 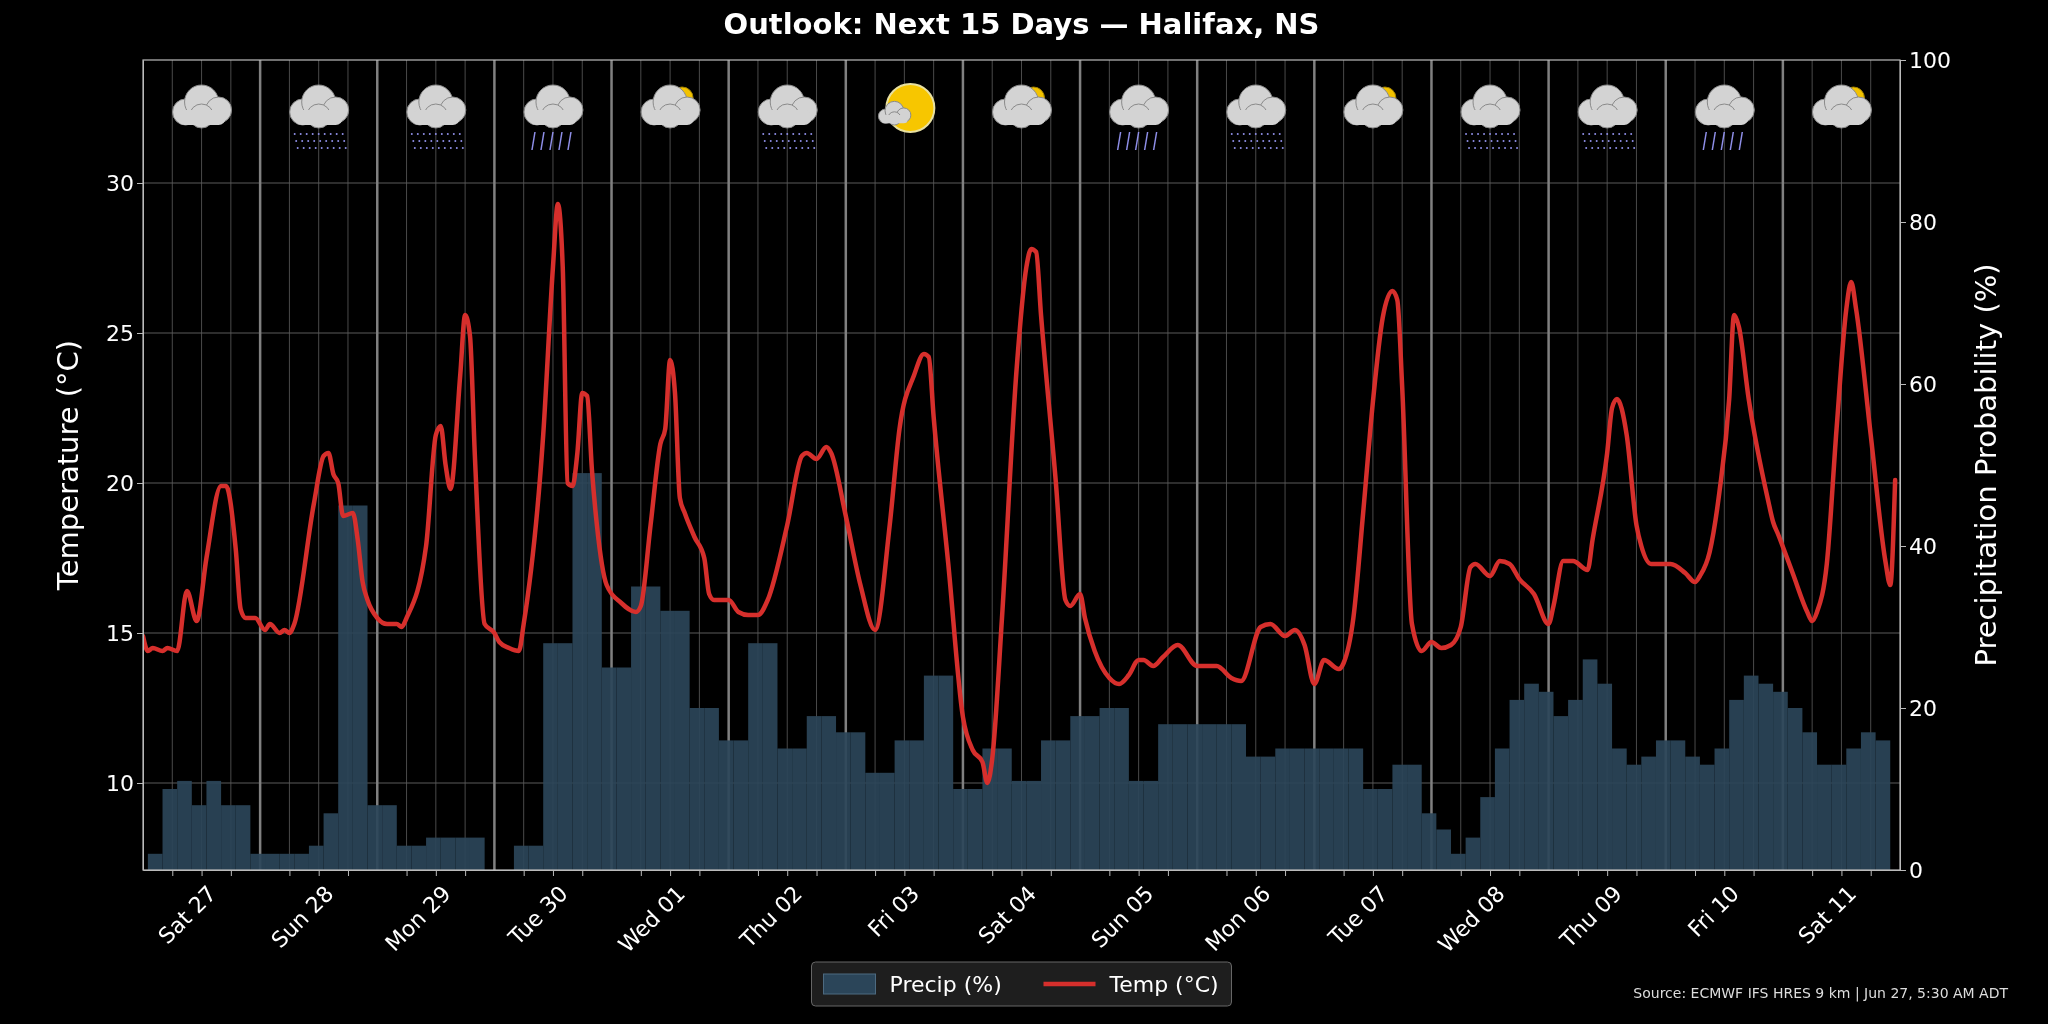 I want to click on y2-tick-label: 40, so click(x=1923, y=546).